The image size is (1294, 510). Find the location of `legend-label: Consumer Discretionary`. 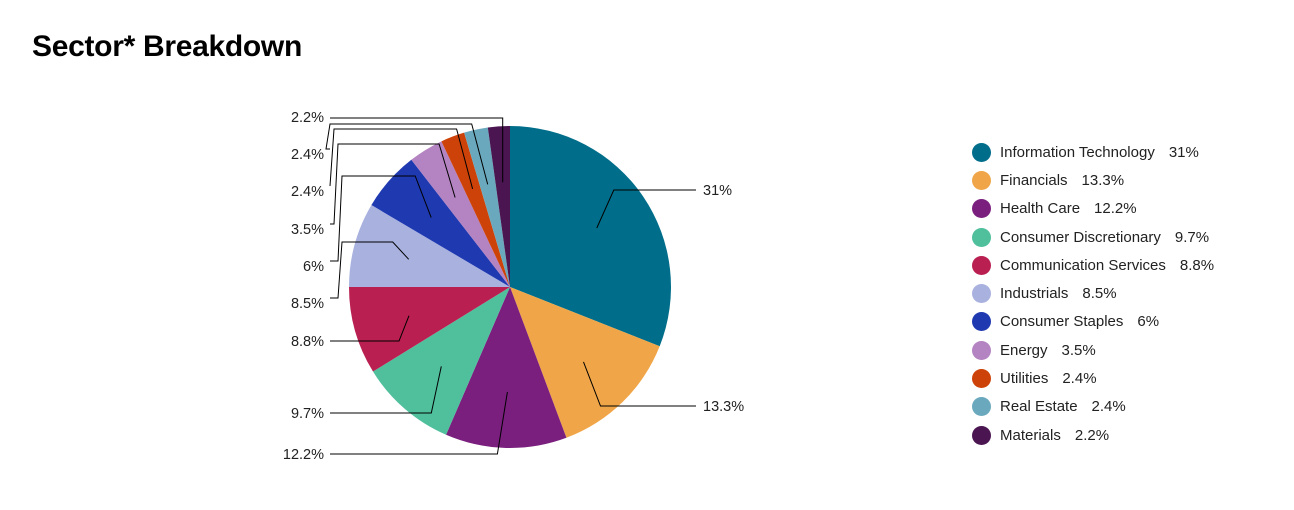

legend-label: Consumer Discretionary is located at coordinates (1080, 237).